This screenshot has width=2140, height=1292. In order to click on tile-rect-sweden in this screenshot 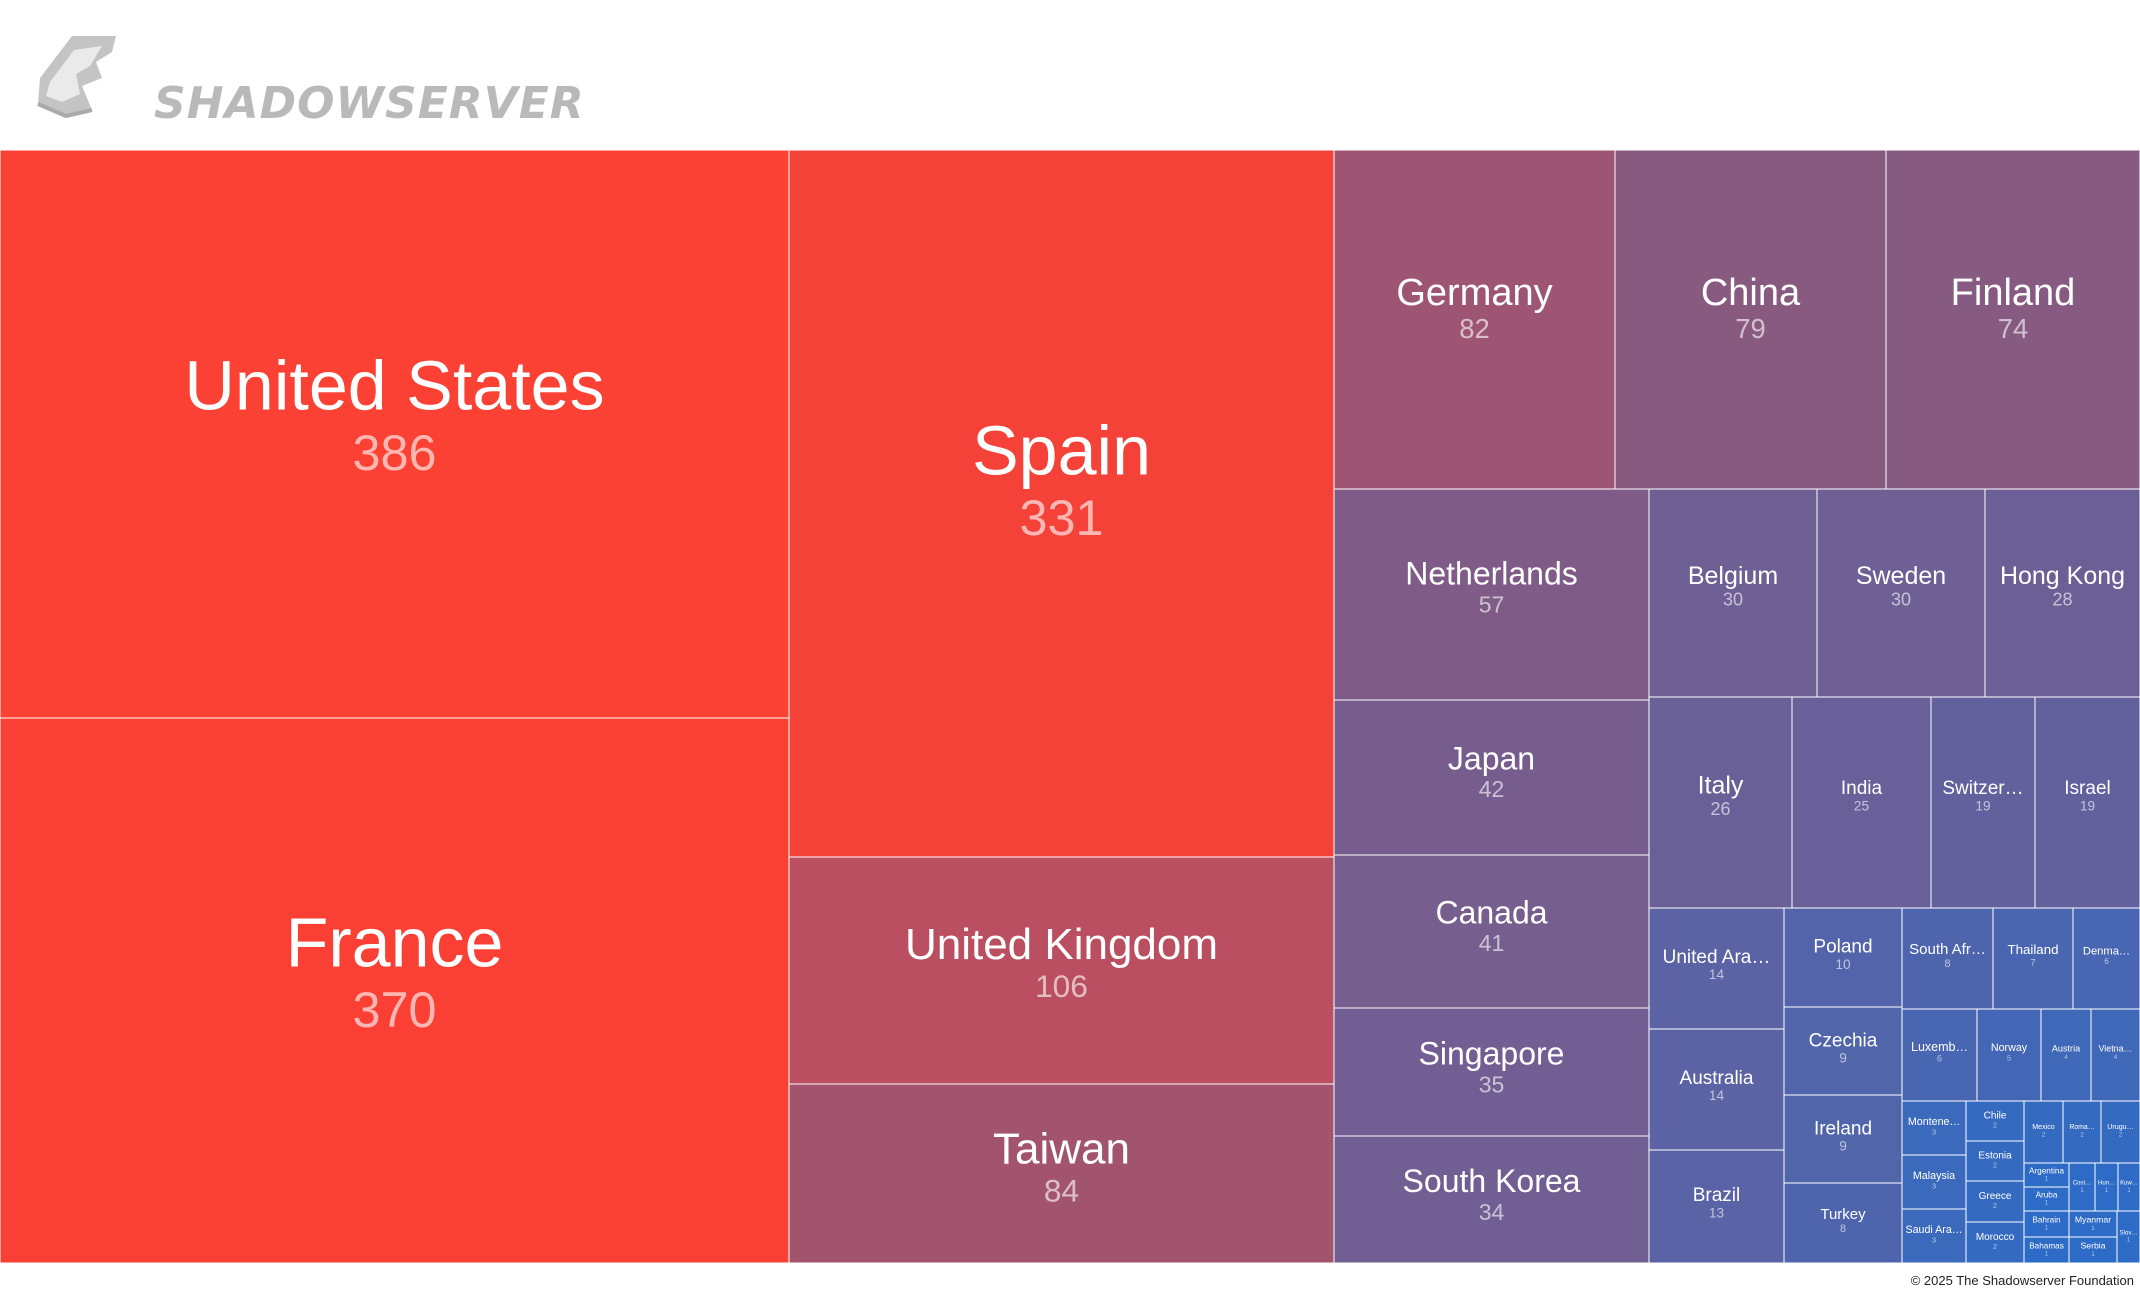, I will do `click(1901, 593)`.